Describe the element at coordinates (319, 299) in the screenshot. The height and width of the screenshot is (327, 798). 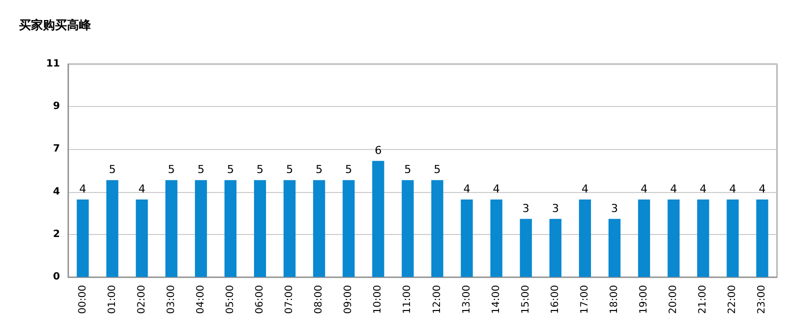
I see `x-tick-label: 08:00` at that location.